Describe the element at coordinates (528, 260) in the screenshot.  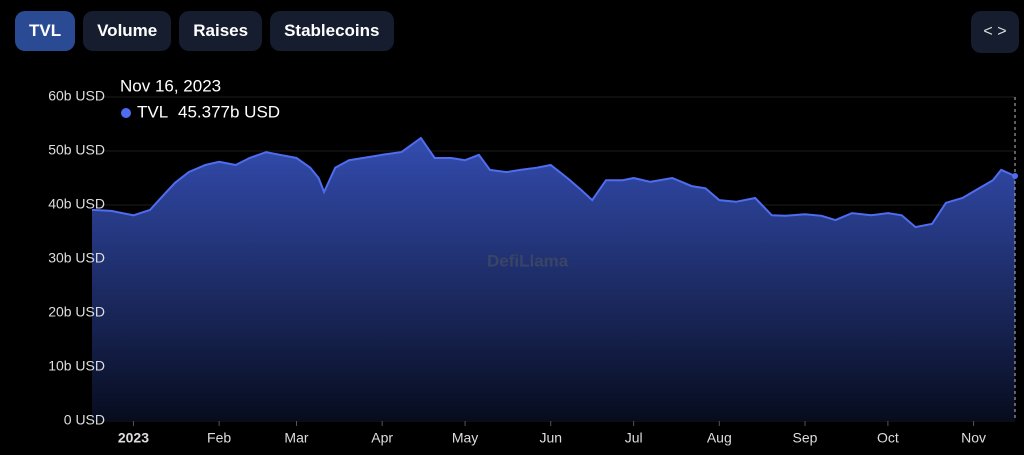
I see `watermark: DefiLlama` at that location.